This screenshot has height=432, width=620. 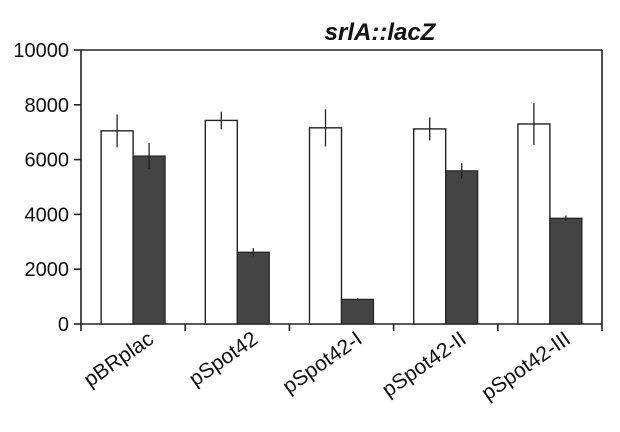 I want to click on x-category-label: pSpot42-III, so click(x=525, y=366).